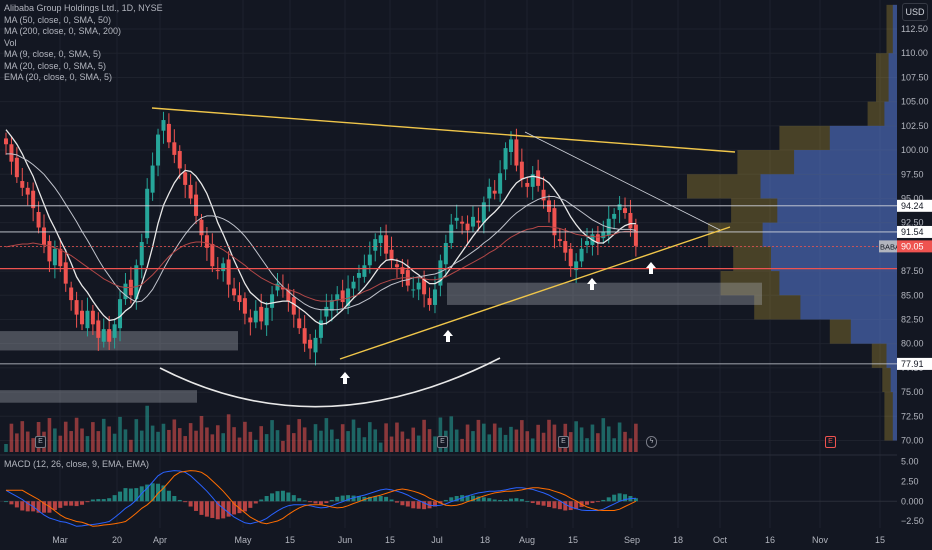  What do you see at coordinates (77, 464) in the screenshot?
I see `macd-title: MACD (12, 26, close, 9, EMA, EMA)` at bounding box center [77, 464].